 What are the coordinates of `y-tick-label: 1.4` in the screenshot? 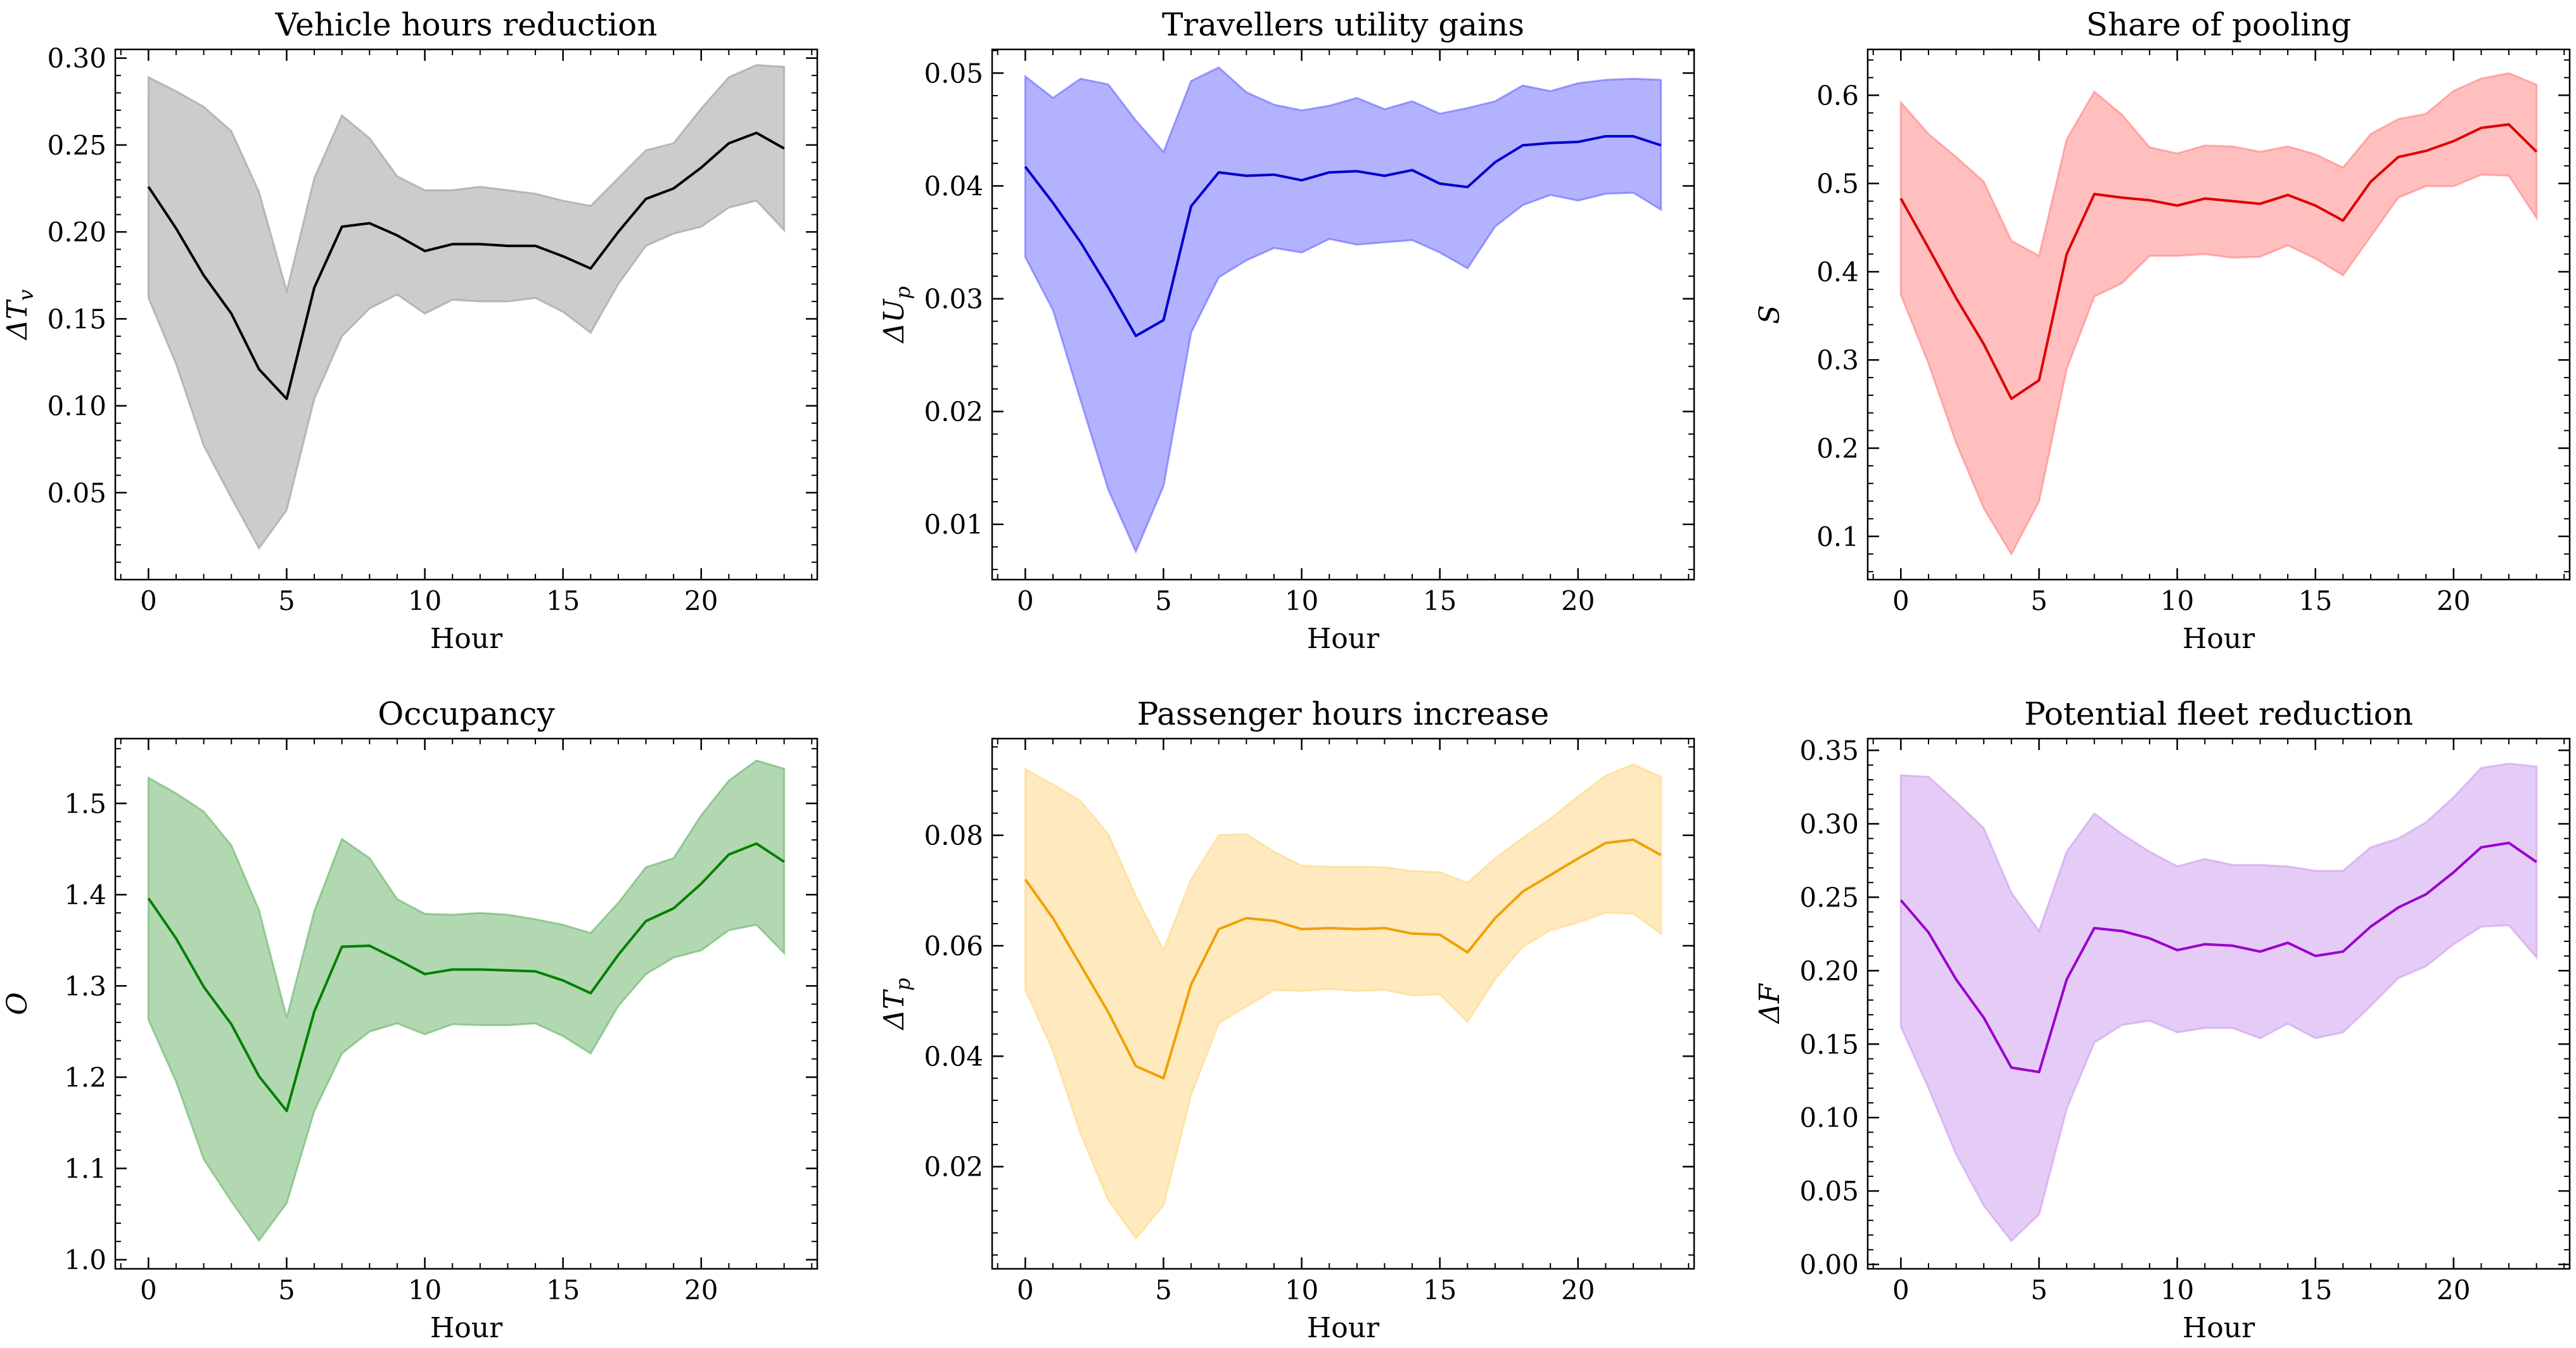 It's located at (85, 895).